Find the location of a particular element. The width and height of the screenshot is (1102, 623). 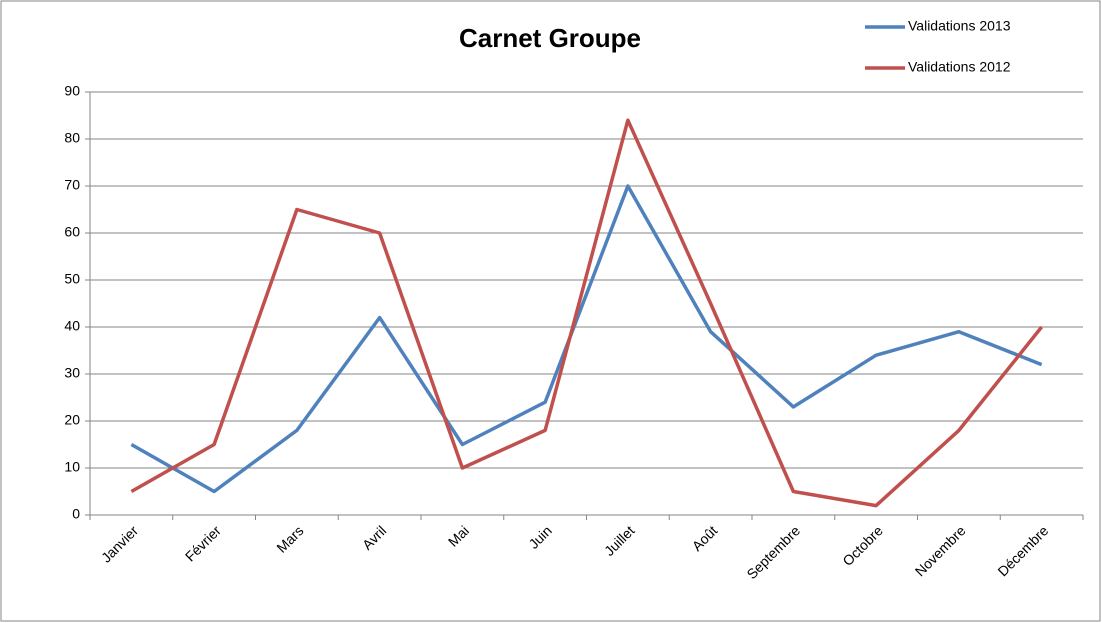

y-tick-label: 0 is located at coordinates (76, 514).